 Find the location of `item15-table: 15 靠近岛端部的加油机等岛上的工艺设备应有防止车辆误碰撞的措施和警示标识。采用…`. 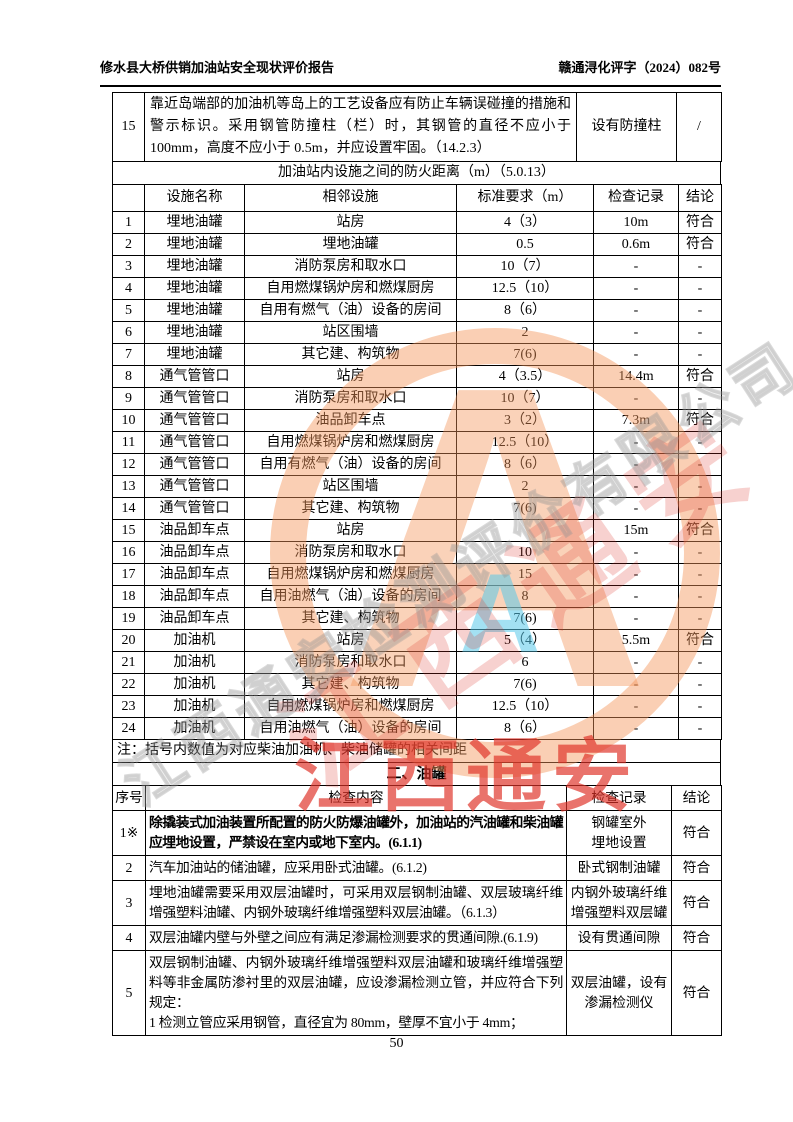

item15-table: 15 靠近岛端部的加油机等岛上的工艺设备应有防止车辆误碰撞的措施和警示标识。采用… is located at coordinates (417, 127).